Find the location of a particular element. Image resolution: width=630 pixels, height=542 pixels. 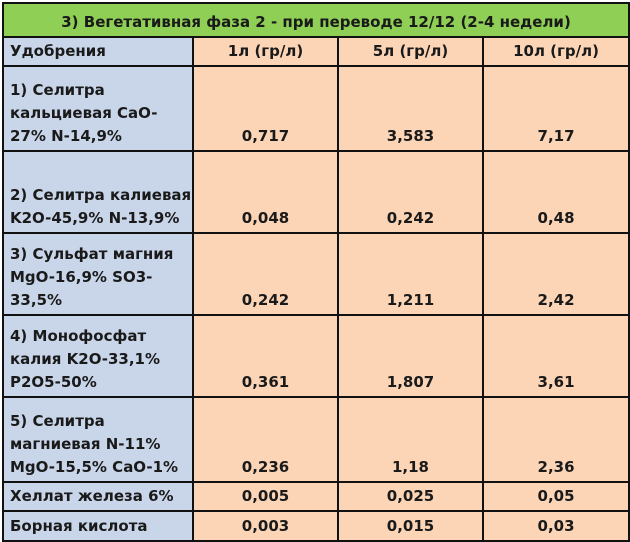

value-cell: 3,583 is located at coordinates (410, 108).